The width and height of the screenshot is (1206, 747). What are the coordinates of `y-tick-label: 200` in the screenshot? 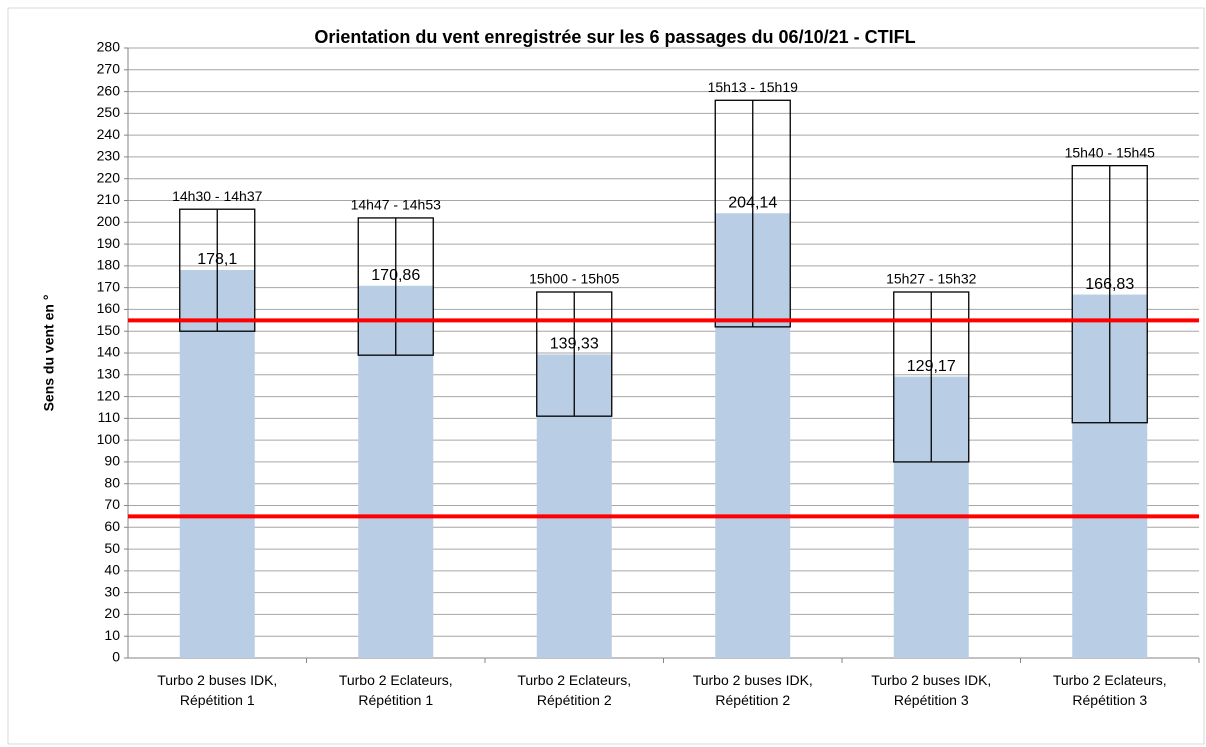 It's located at (109, 221).